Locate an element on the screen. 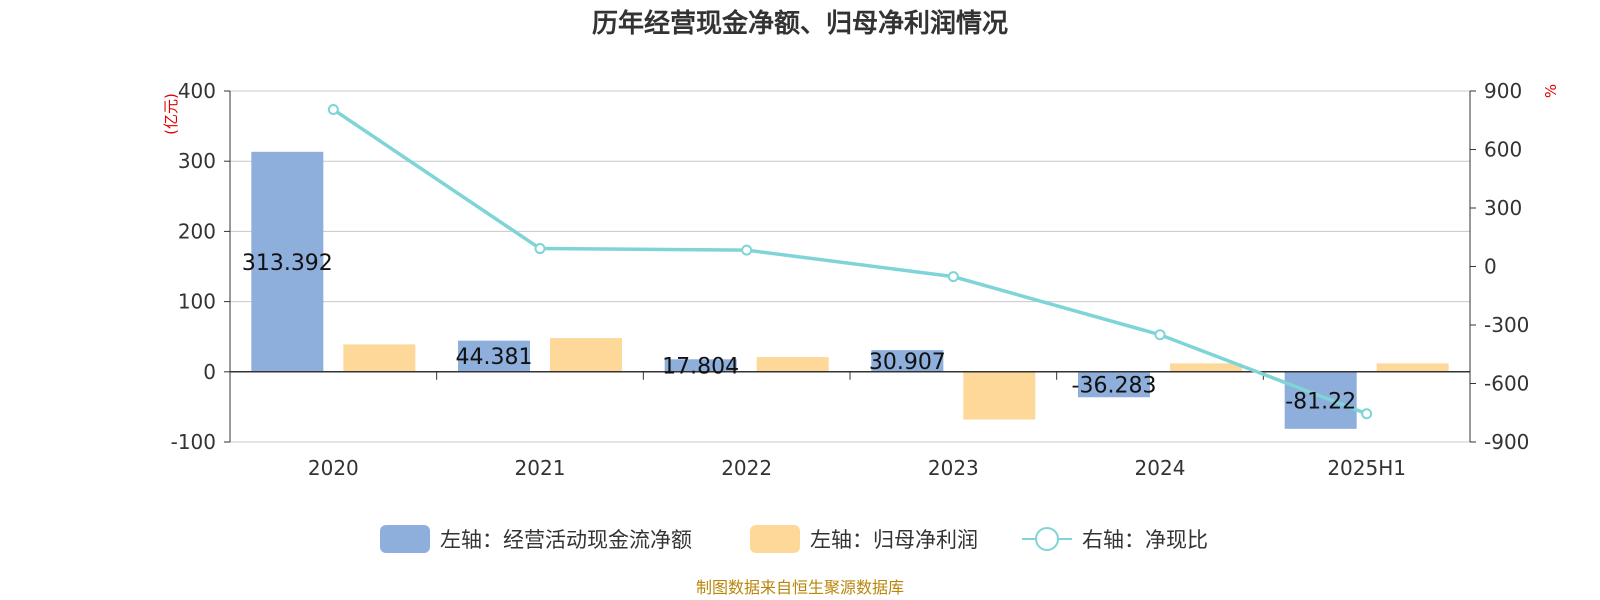  chart-title: 历年经营现金净额、归母净利润情况 is located at coordinates (800, 23).